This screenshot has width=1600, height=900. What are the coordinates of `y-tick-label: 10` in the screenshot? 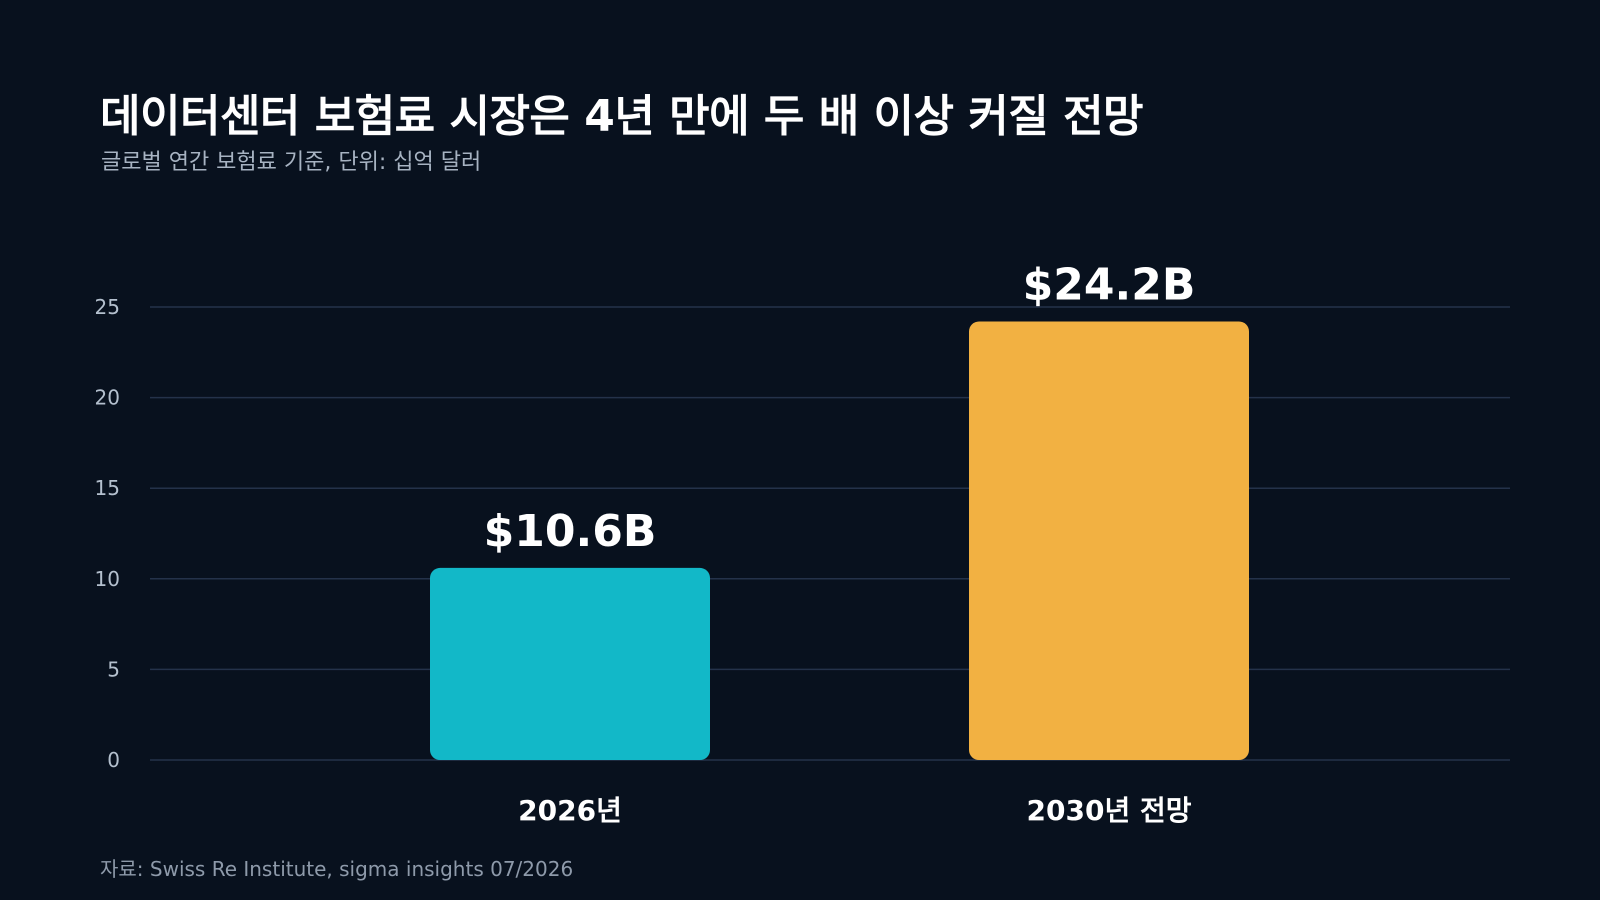 It's located at (107, 579).